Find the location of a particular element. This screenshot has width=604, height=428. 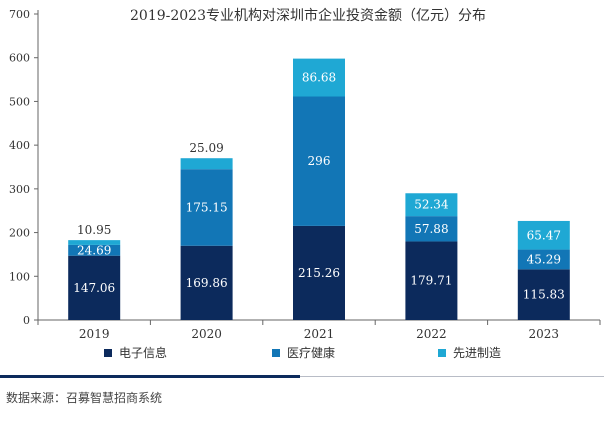

data-label-2019-series-0: 147.06 is located at coordinates (94, 288).